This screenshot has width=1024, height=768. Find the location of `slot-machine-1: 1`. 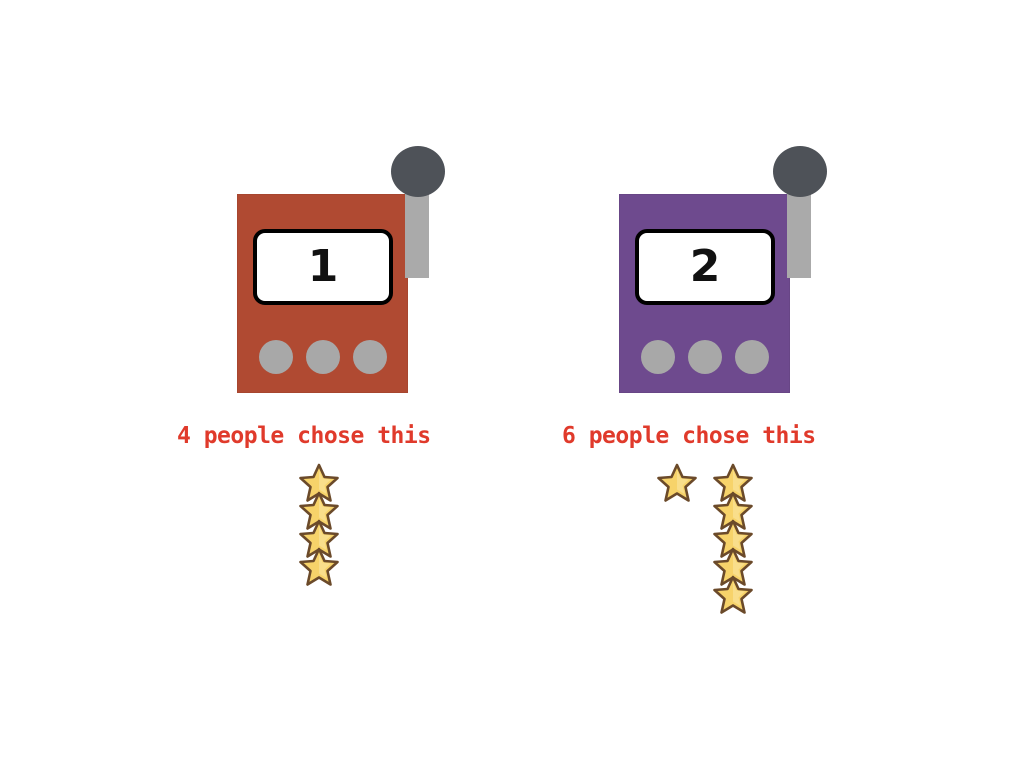

slot-machine-1: 1 is located at coordinates (342, 271).